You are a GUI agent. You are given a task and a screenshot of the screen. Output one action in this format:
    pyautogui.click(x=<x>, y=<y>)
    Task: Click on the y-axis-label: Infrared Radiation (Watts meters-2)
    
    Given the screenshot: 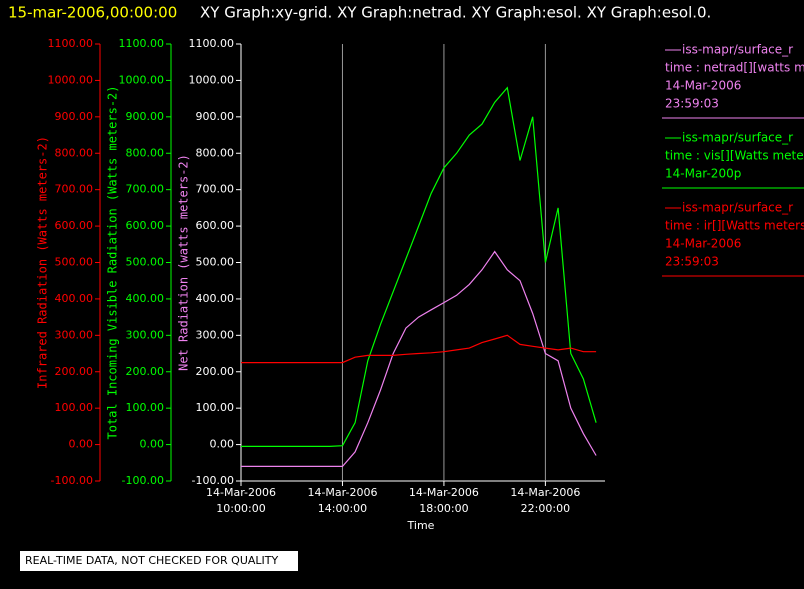 What is the action you would take?
    pyautogui.click(x=43, y=262)
    